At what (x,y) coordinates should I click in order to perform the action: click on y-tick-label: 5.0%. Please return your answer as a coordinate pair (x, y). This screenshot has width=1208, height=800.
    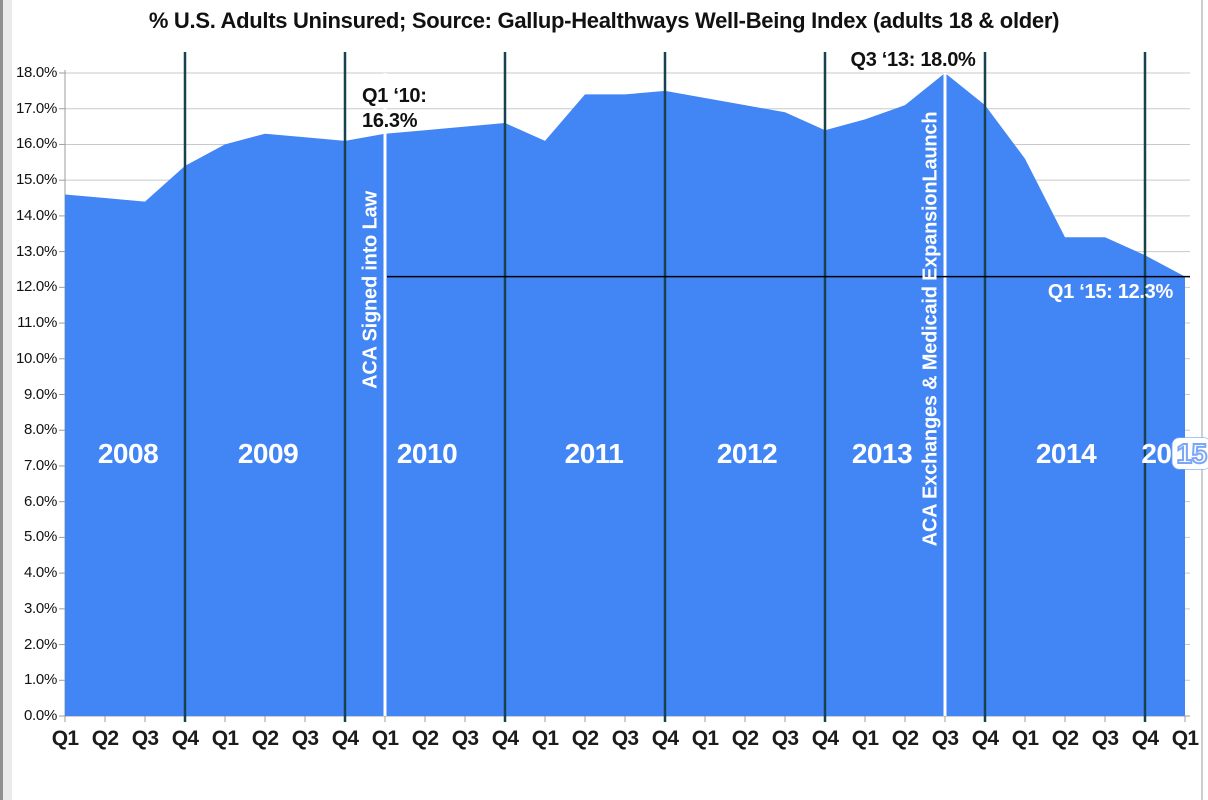
    Looking at the image, I should click on (40, 536).